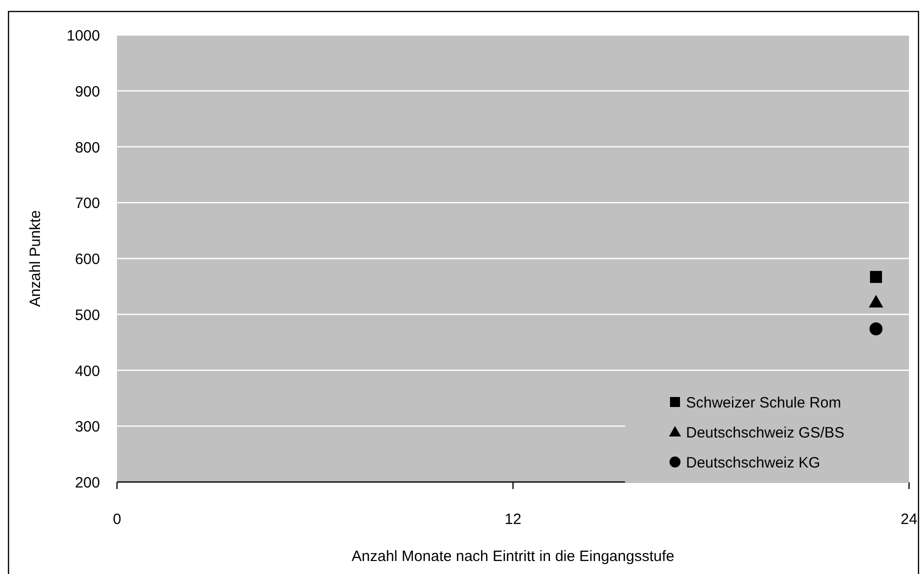 The height and width of the screenshot is (574, 922). I want to click on legend-label: Deutschschweiz GS/BS, so click(765, 433).